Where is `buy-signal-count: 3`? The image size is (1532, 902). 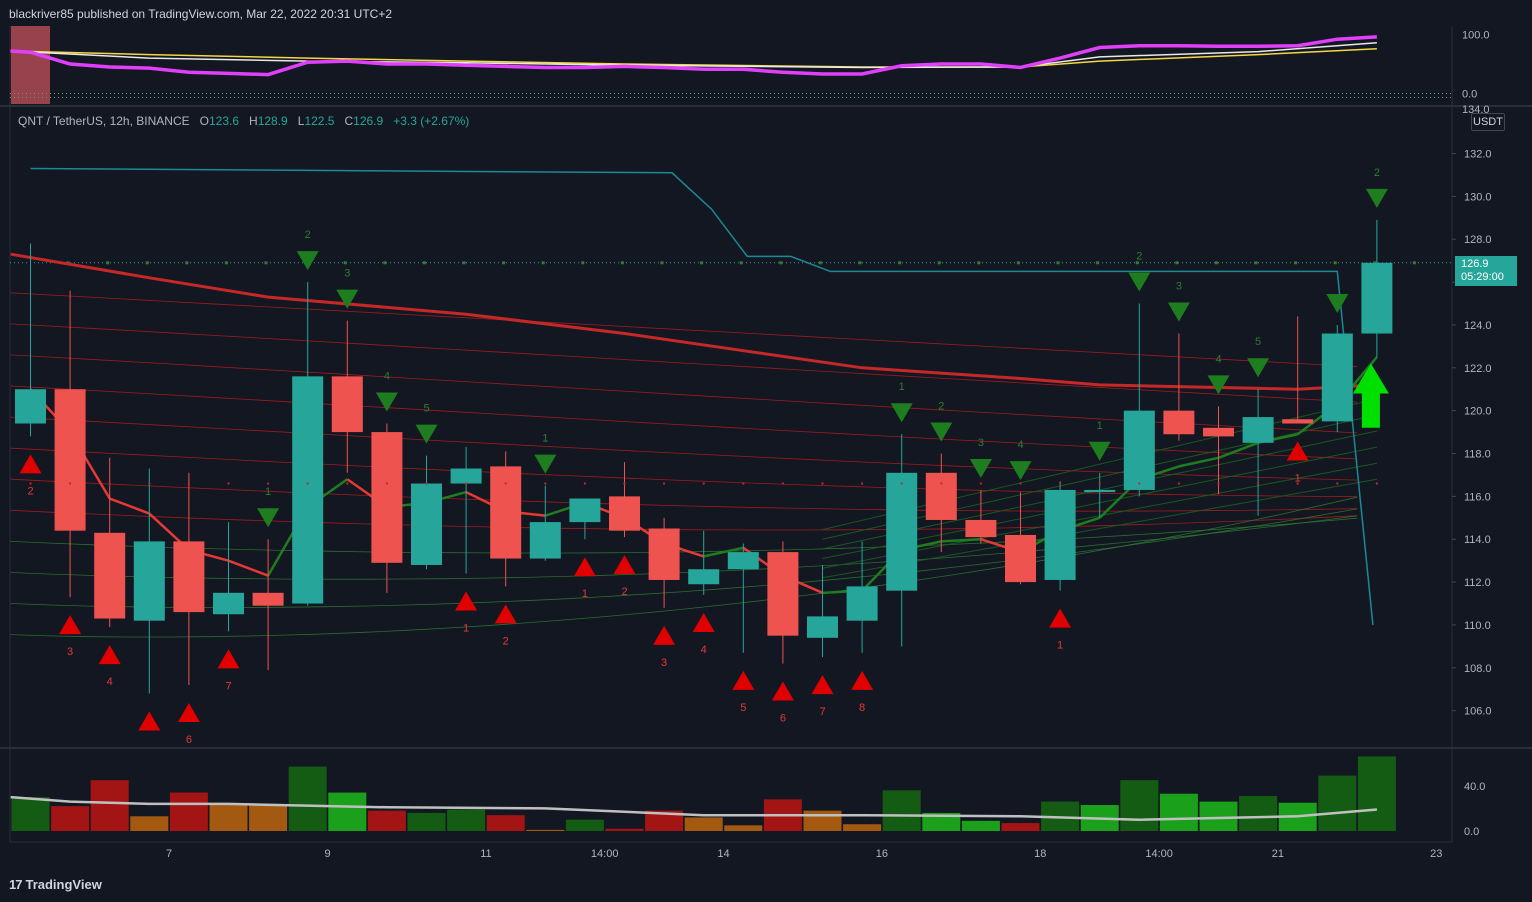 buy-signal-count: 3 is located at coordinates (70, 652).